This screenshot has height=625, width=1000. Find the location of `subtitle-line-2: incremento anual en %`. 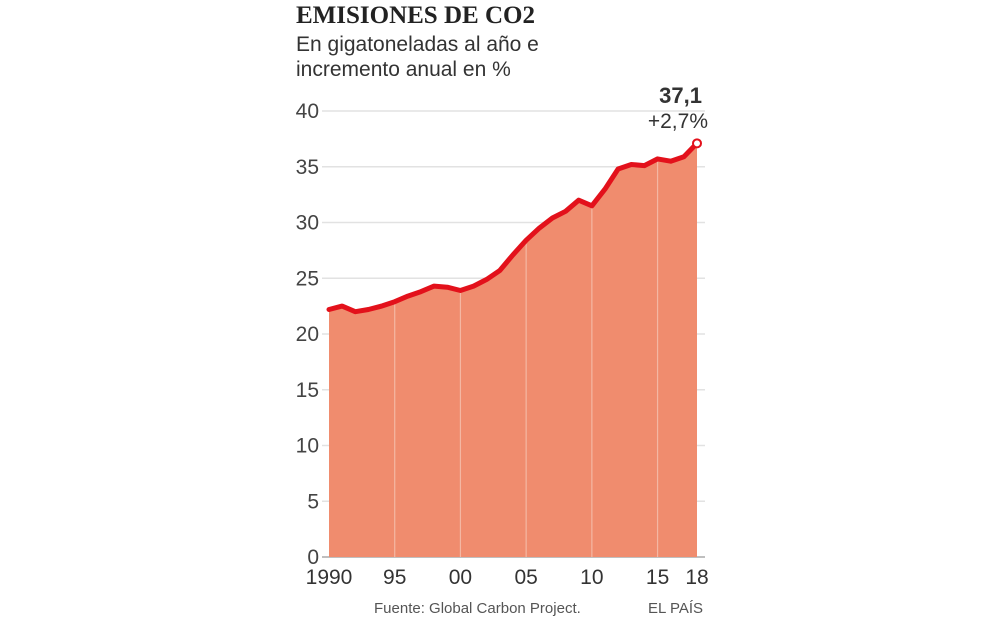

subtitle-line-2: incremento anual en % is located at coordinates (403, 69).